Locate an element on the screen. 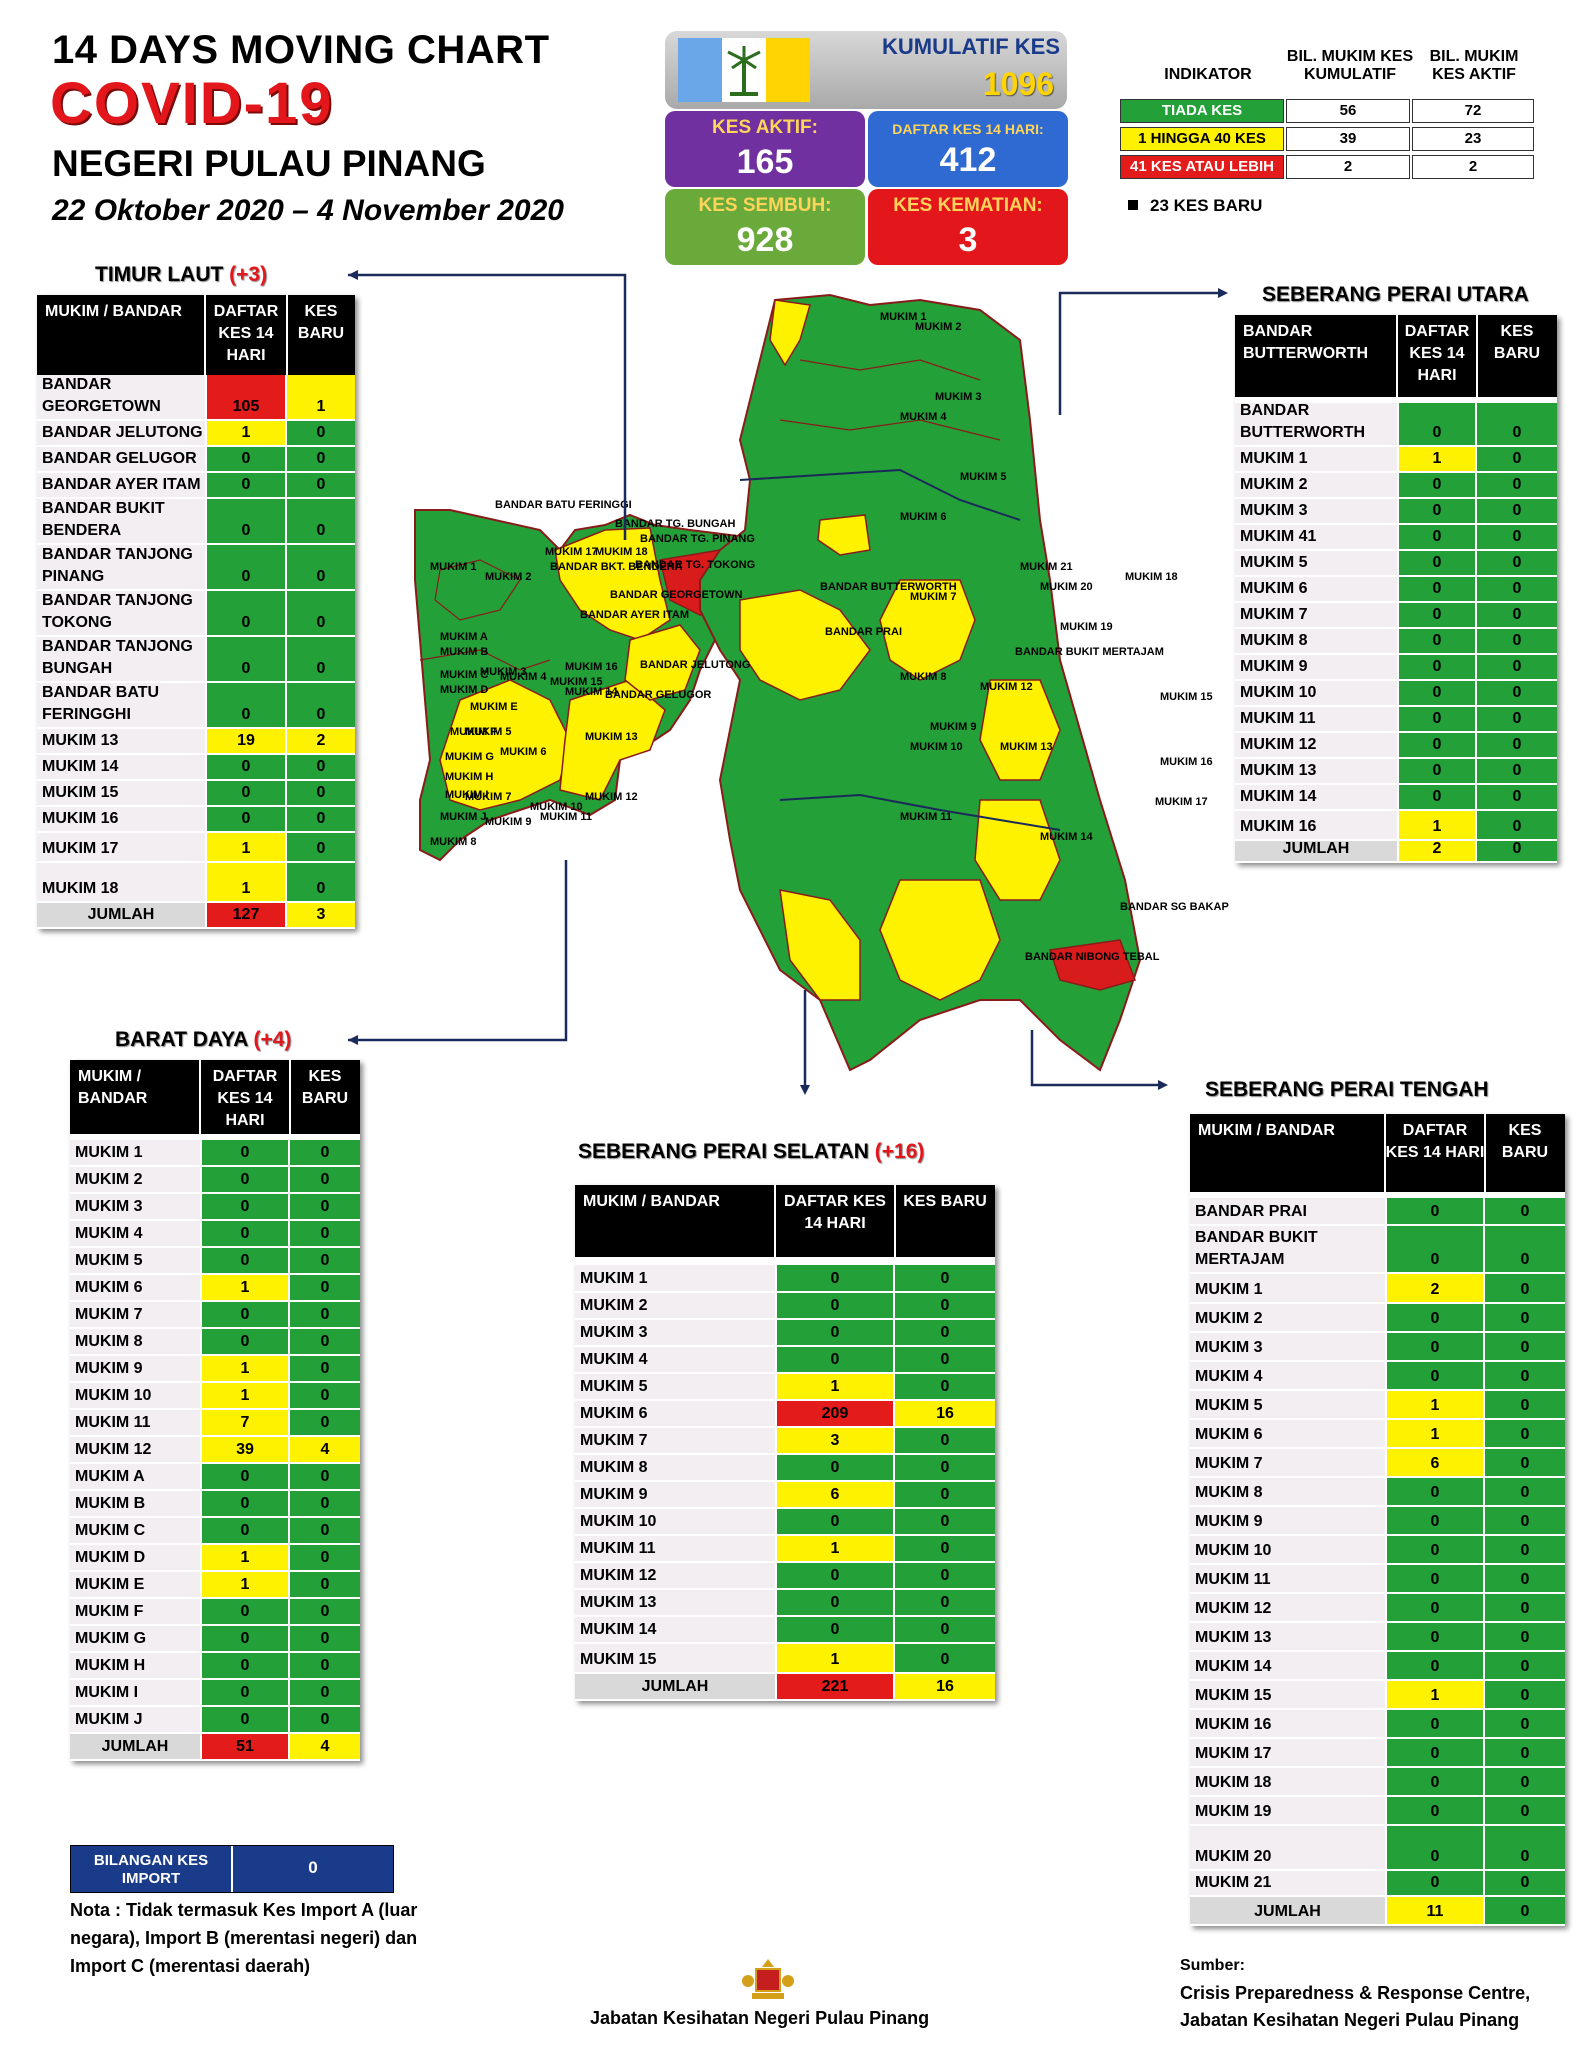  total-baru: 16 is located at coordinates (945, 1686).